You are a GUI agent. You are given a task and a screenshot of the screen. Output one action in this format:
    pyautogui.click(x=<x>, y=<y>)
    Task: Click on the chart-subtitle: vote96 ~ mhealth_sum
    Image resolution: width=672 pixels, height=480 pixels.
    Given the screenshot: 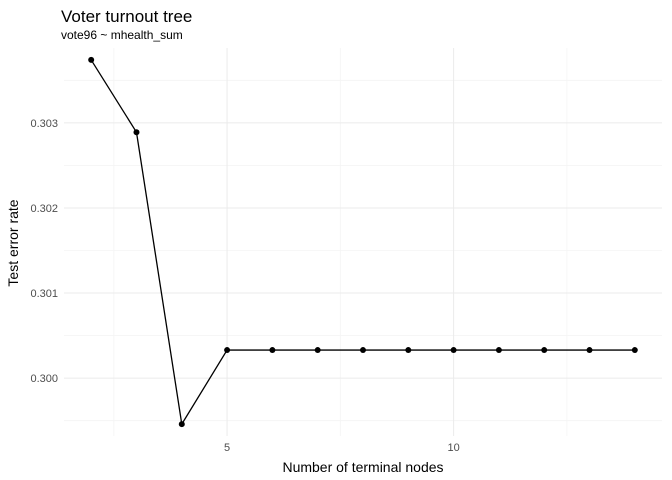 What is the action you would take?
    pyautogui.click(x=122, y=35)
    